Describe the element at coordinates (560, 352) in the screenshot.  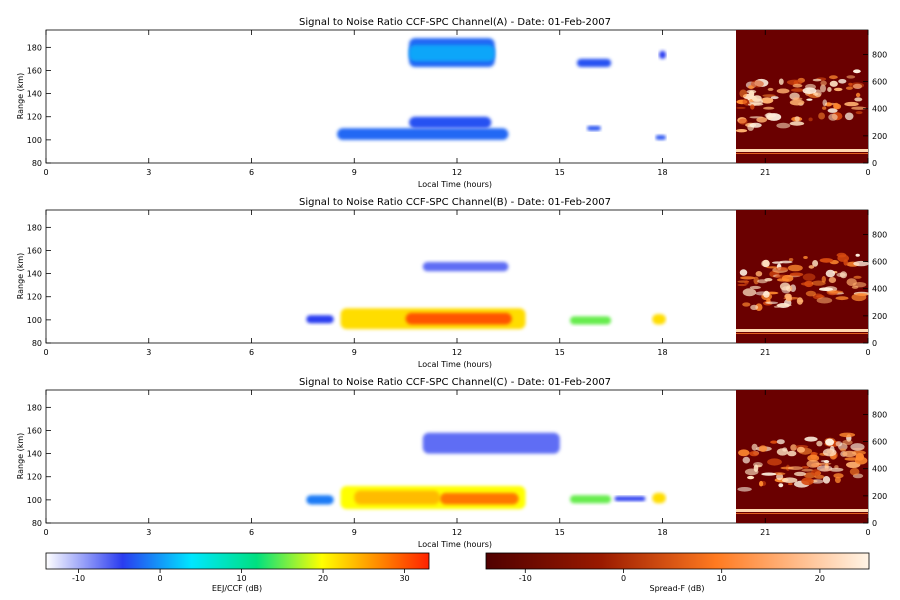
I see `x-tick-label: 15` at that location.